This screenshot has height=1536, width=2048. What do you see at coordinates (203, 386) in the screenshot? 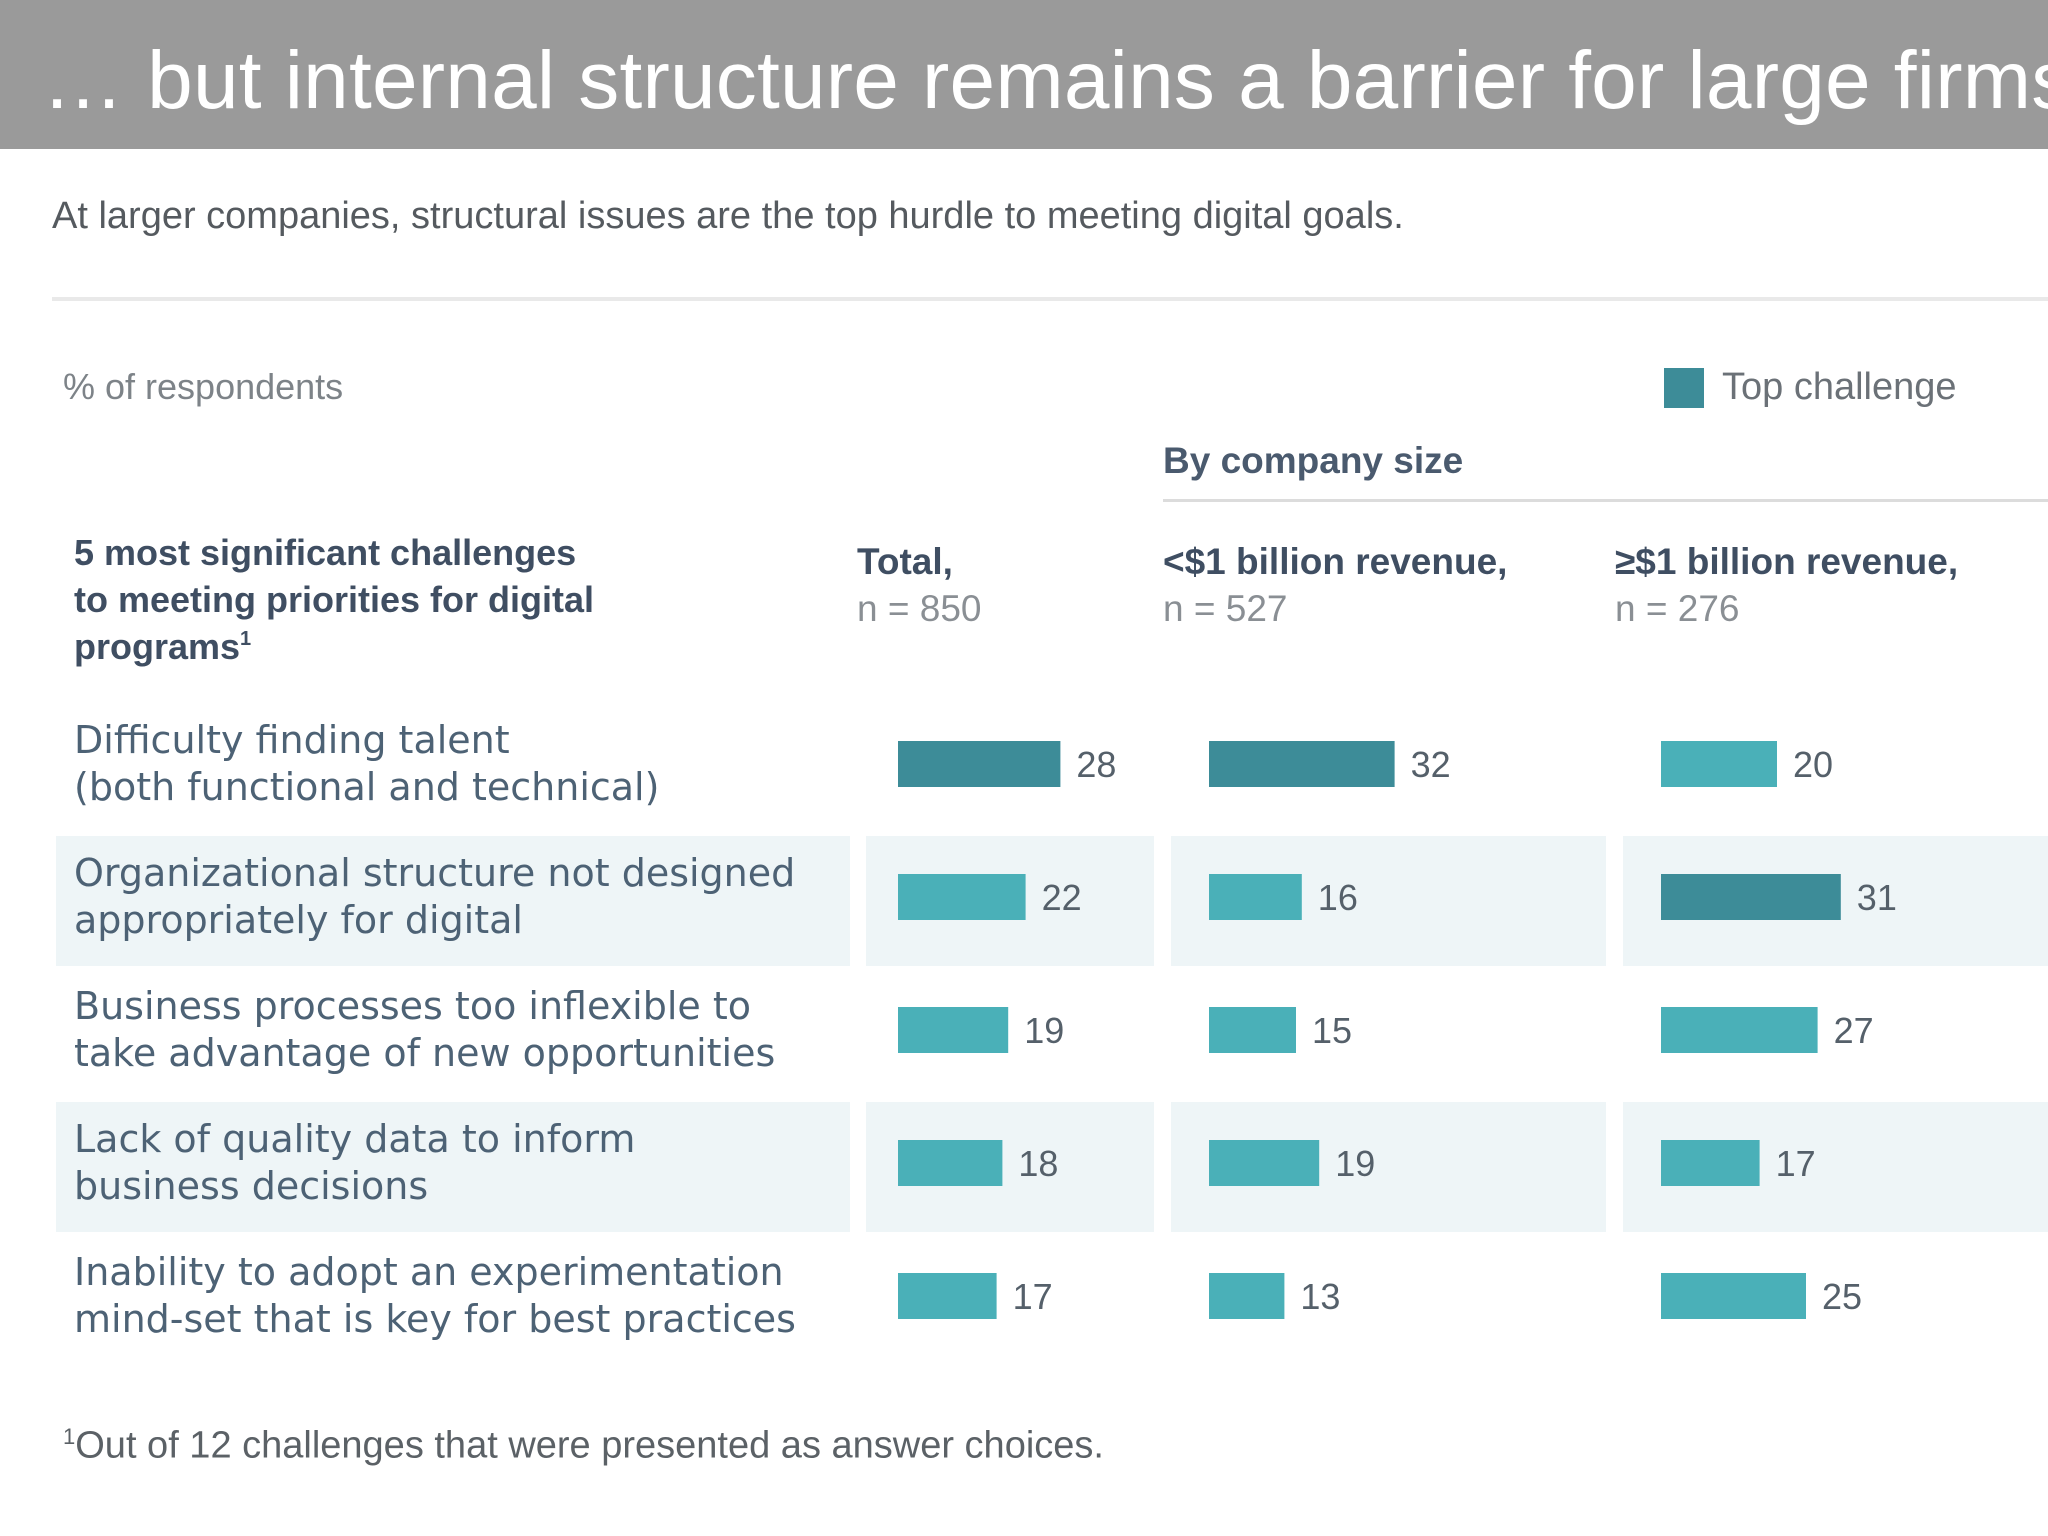
I see `unit-label: % of respondents` at bounding box center [203, 386].